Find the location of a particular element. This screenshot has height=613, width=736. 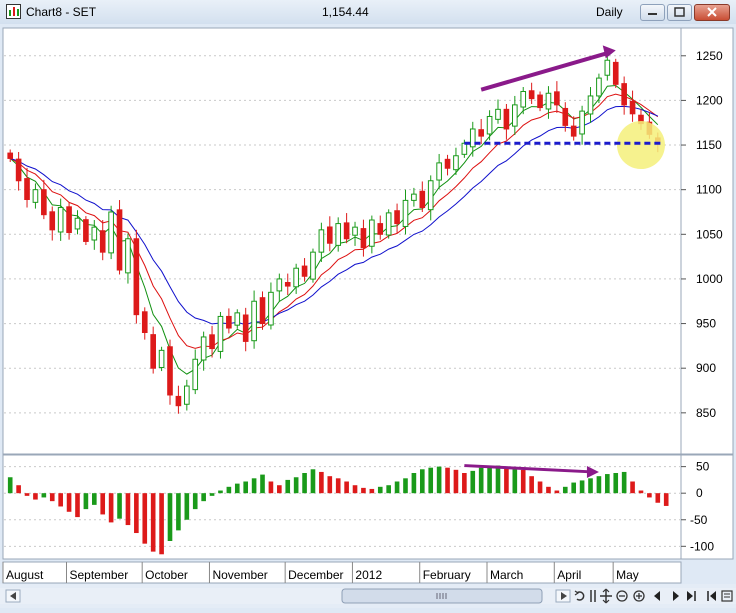

scroll-thumb is located at coordinates (442, 596).